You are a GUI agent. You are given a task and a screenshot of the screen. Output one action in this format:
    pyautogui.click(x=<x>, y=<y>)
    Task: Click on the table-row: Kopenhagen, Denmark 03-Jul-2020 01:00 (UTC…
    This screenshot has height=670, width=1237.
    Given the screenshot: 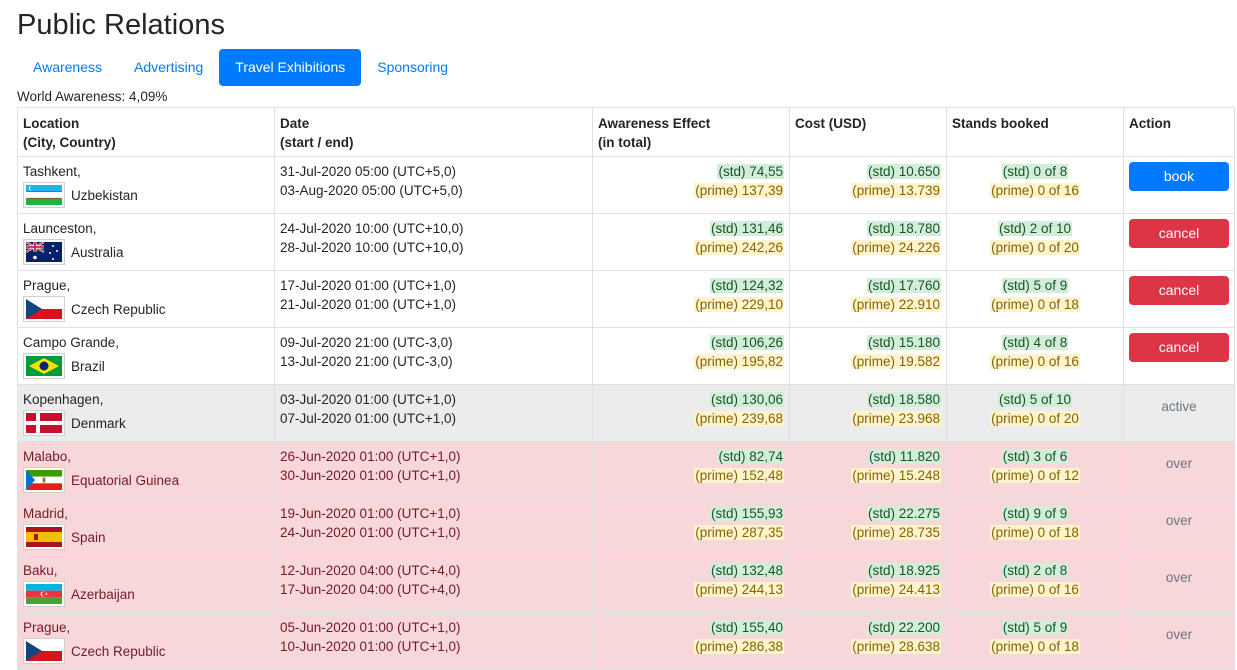 What is the action you would take?
    pyautogui.click(x=626, y=413)
    